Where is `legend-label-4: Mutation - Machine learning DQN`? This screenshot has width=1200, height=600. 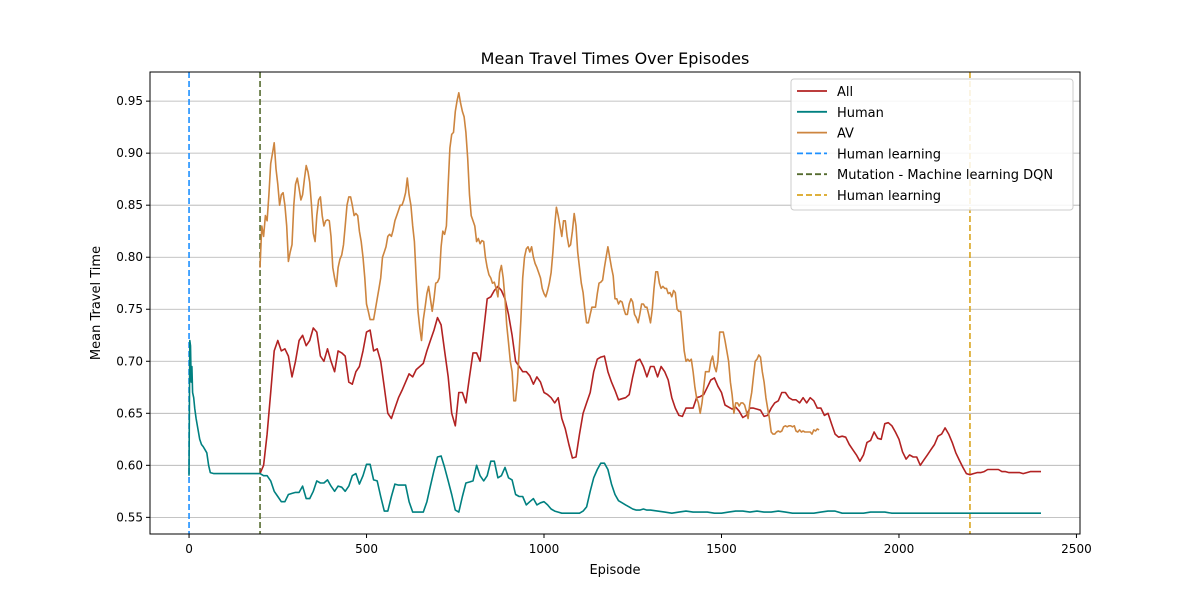
legend-label-4: Mutation - Machine learning DQN is located at coordinates (945, 175).